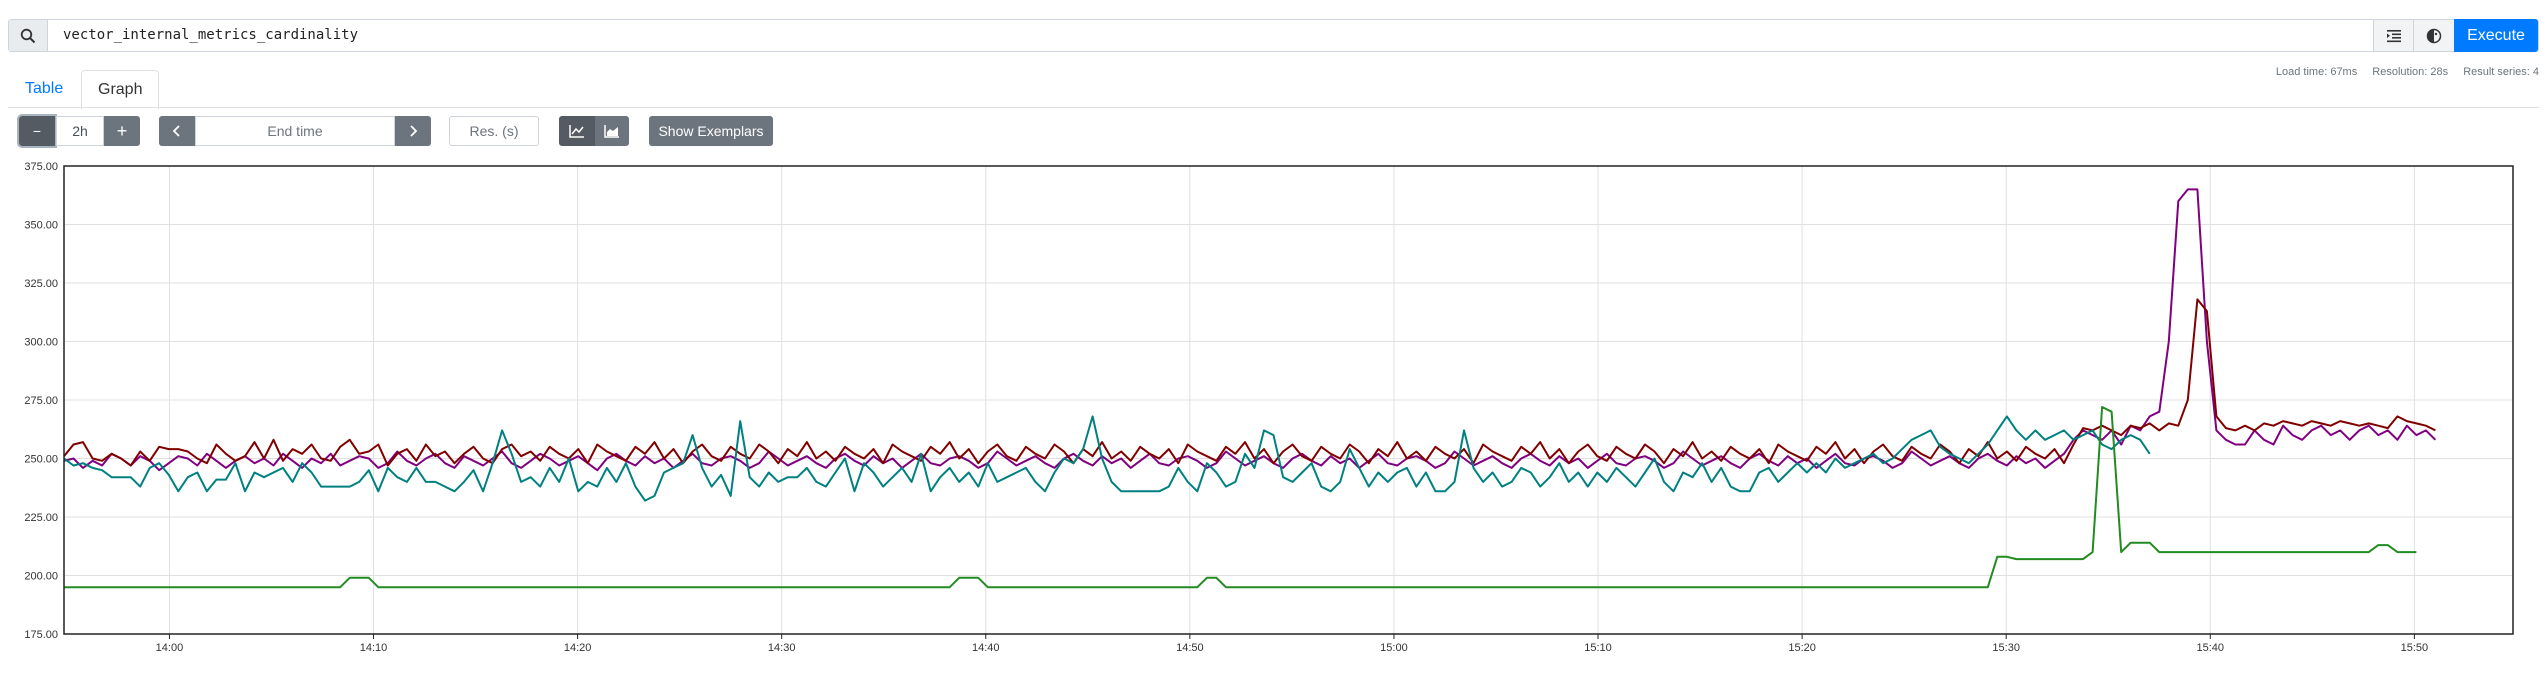 Image resolution: width=2547 pixels, height=683 pixels. I want to click on x-tick-label: 14:30, so click(782, 648).